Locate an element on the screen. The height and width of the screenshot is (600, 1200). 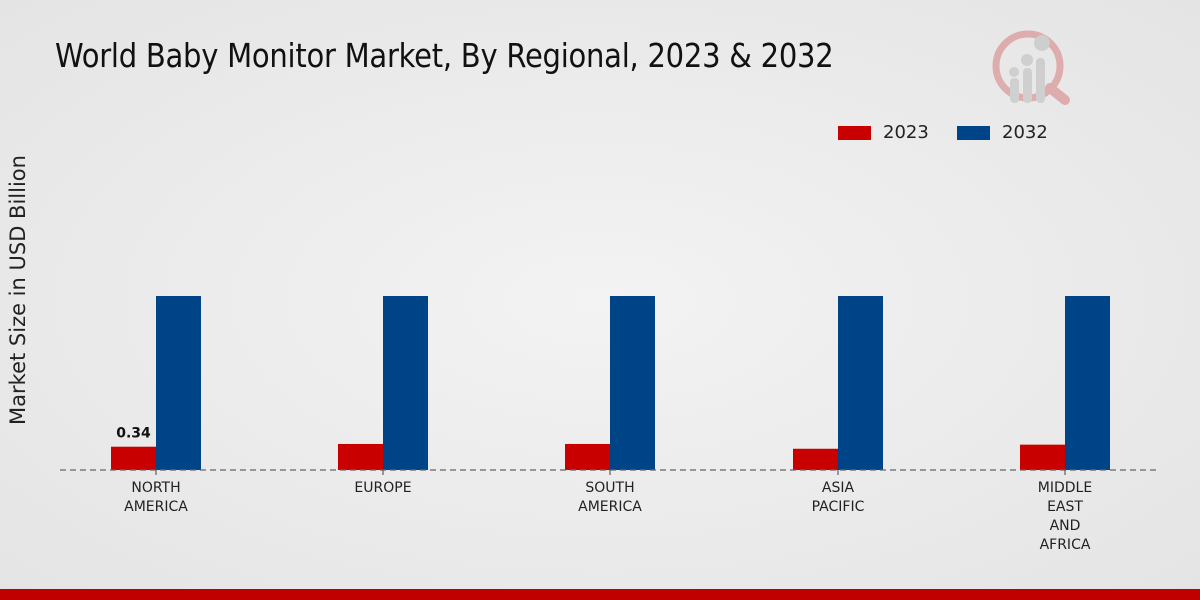
x-tick-label: PACIFIC is located at coordinates (838, 507).